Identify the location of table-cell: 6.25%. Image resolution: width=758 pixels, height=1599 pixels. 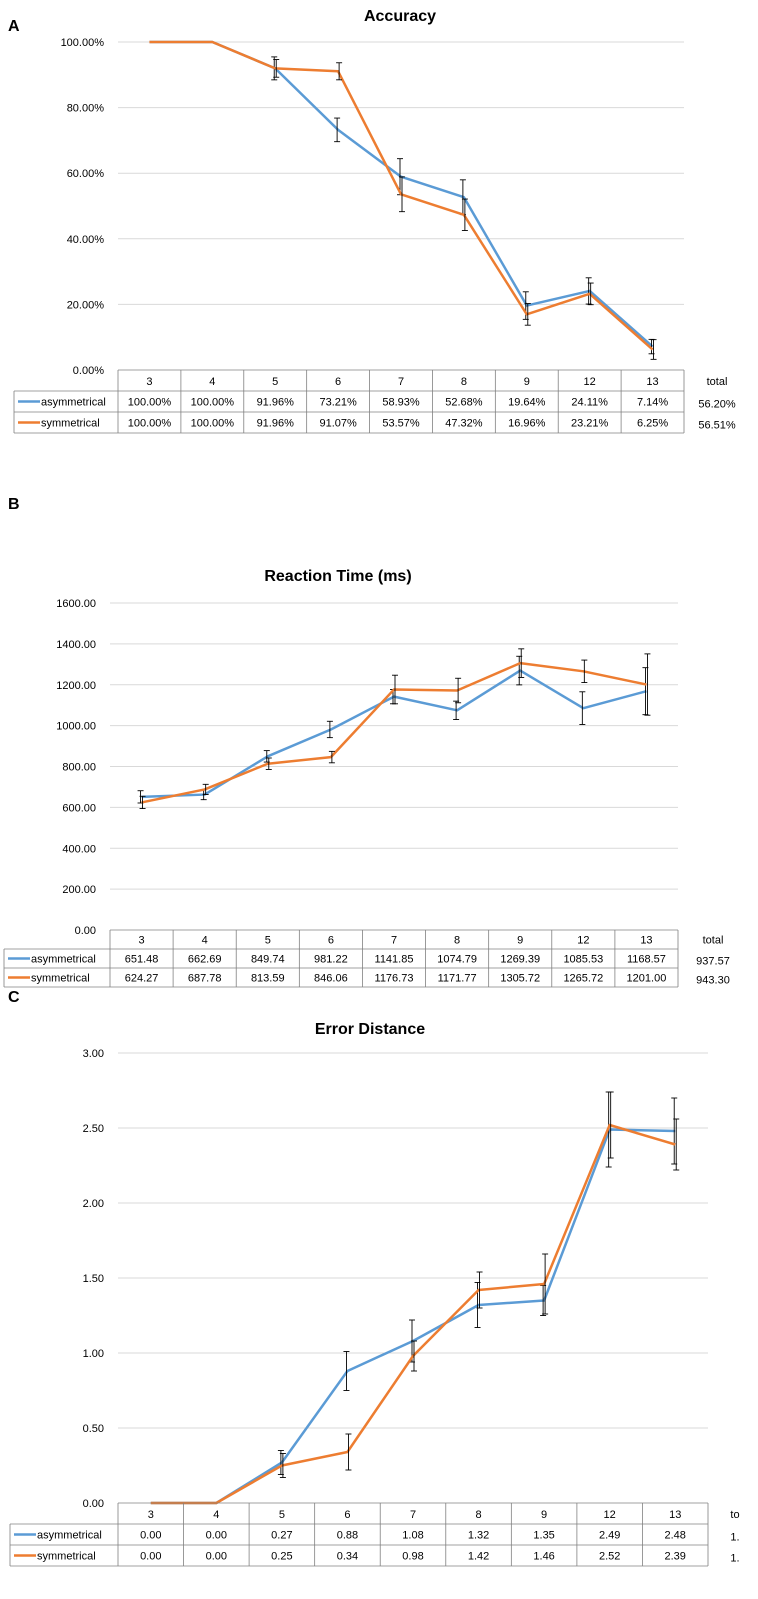
(652, 424).